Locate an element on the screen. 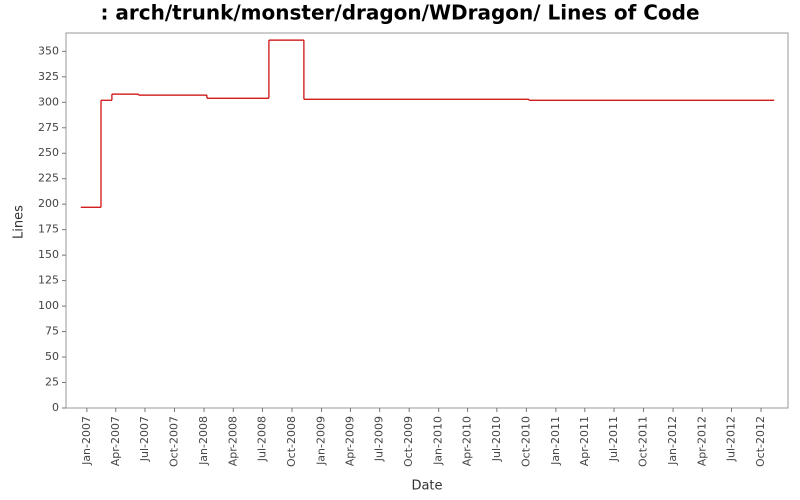  x-tick-label: Oct-2008 is located at coordinates (291, 441).